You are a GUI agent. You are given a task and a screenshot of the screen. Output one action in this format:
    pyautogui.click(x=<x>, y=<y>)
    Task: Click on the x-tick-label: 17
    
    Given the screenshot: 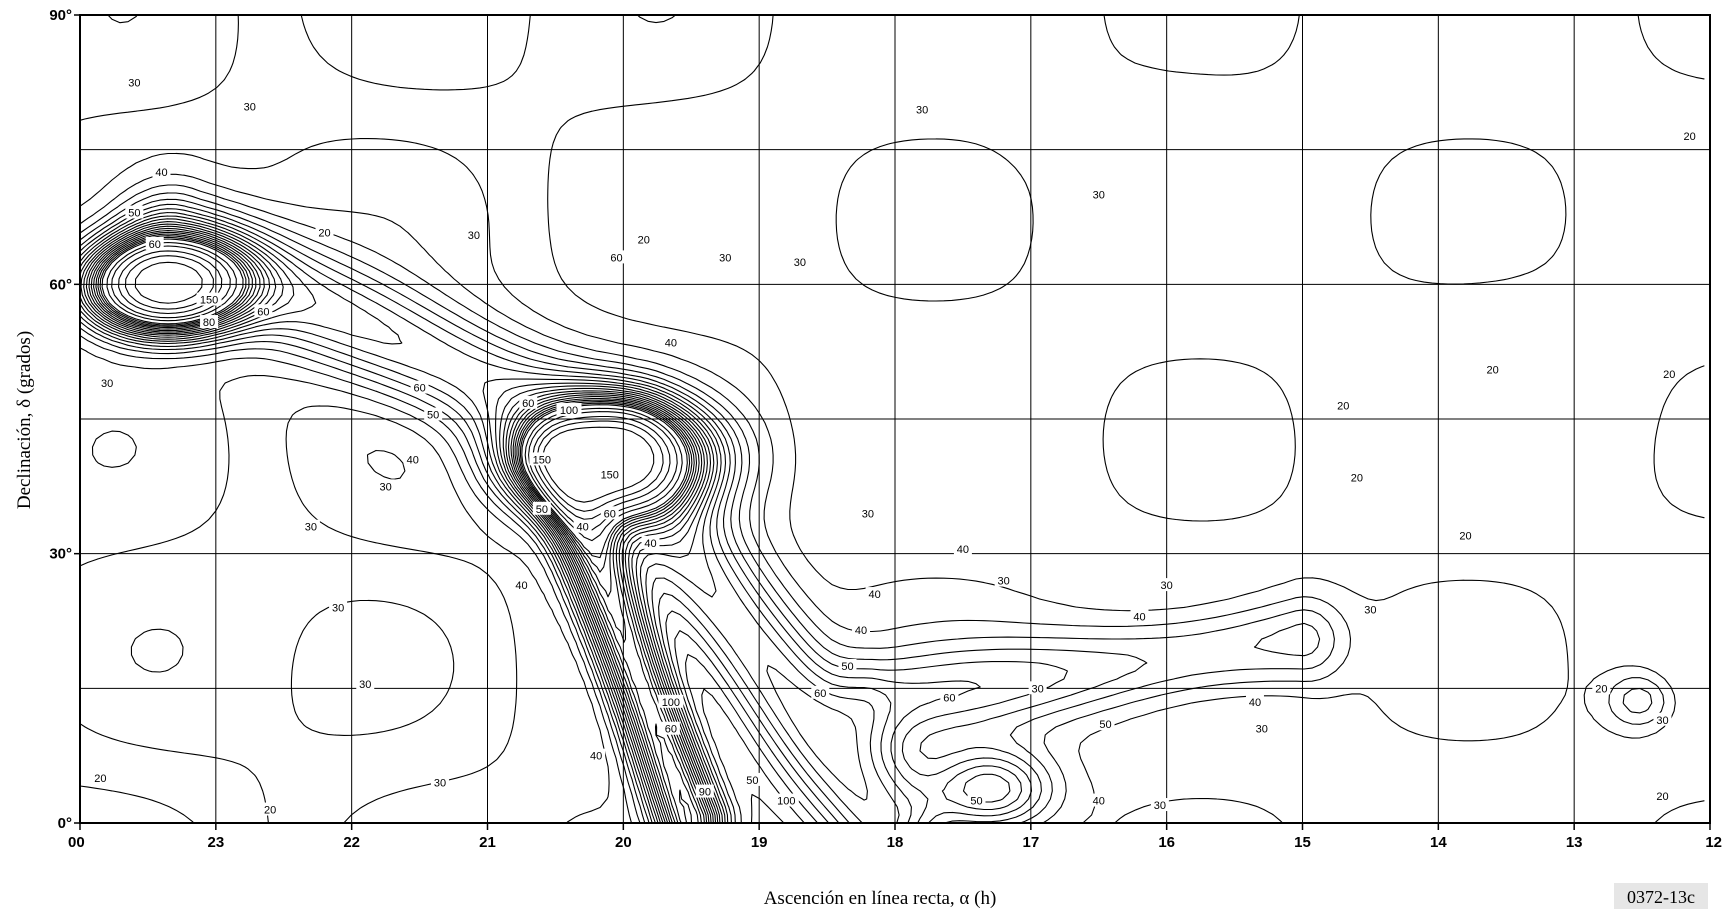 What is the action you would take?
    pyautogui.click(x=1030, y=842)
    